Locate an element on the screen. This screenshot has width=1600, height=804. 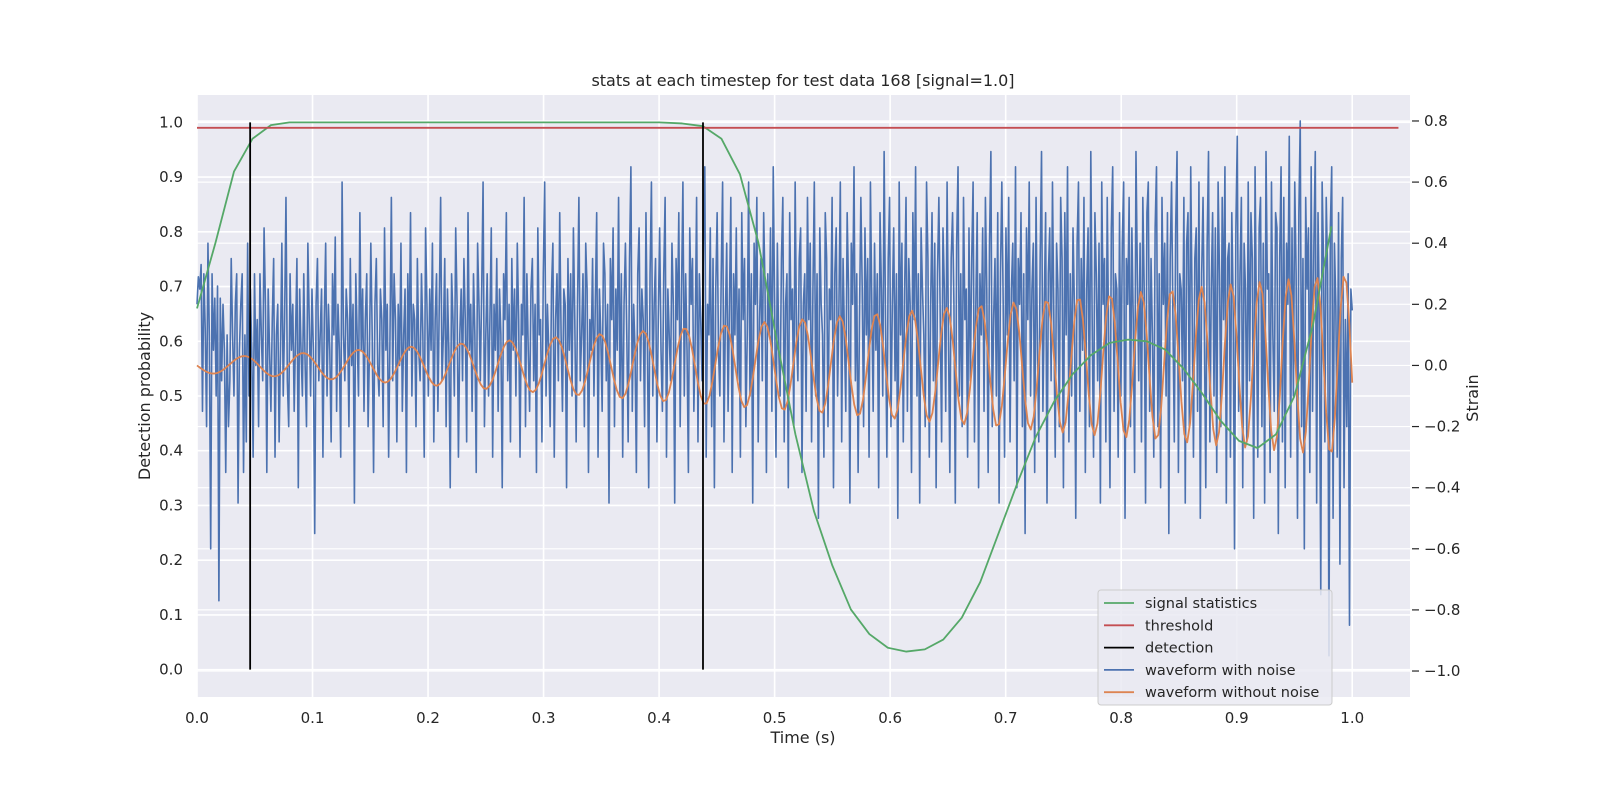
x-tick-label: 0.7 is located at coordinates (1006, 718).